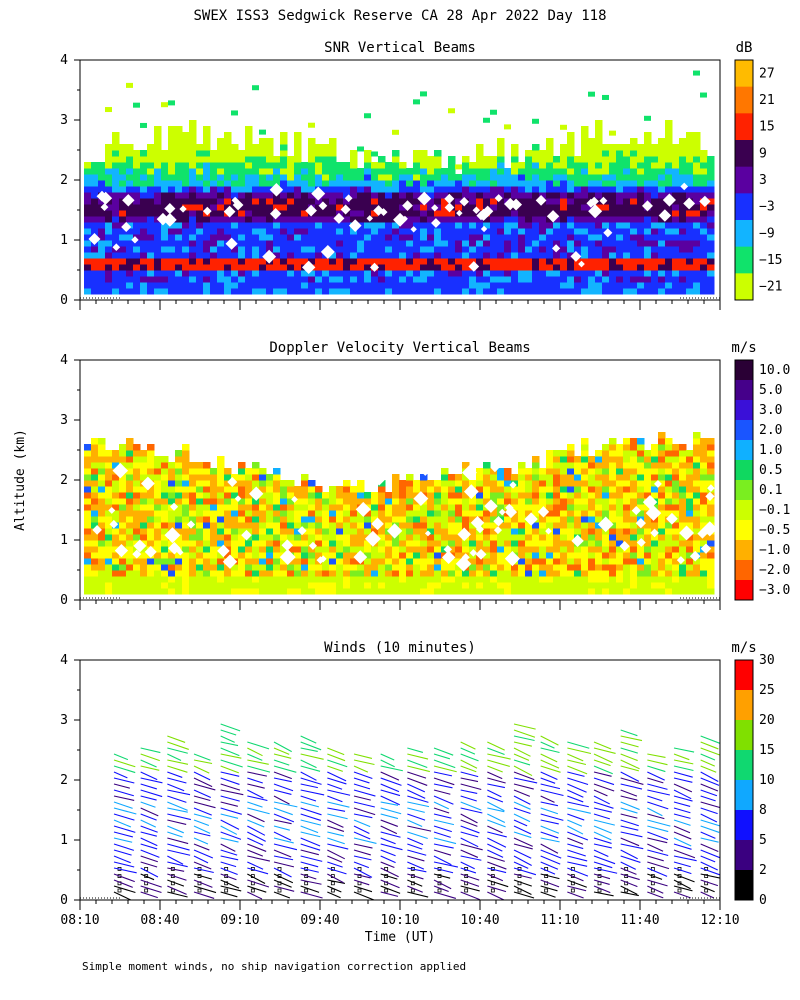 This screenshot has height=1000, width=800. Describe the element at coordinates (744, 490) in the screenshot. I see `colorbar-segment` at that location.